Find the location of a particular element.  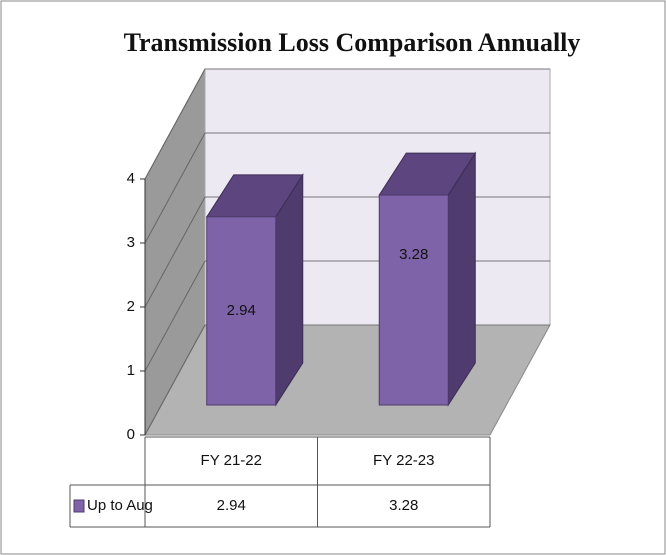

y-tick-label: 3 is located at coordinates (131, 242).